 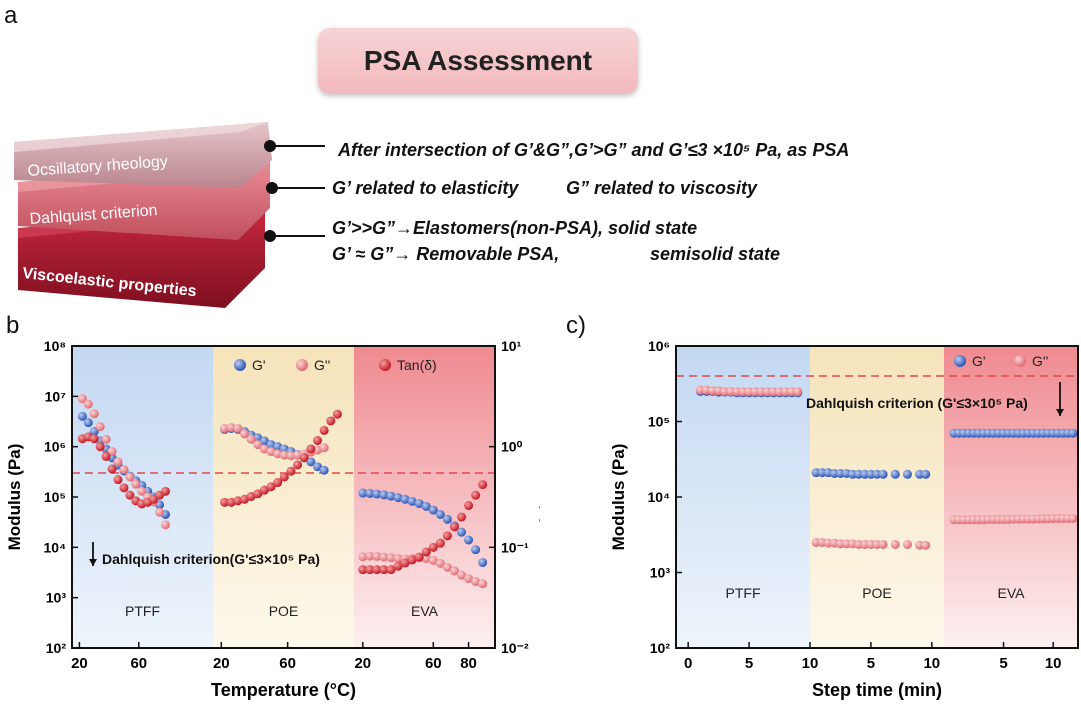 I want to click on panel-c-label: c), so click(x=576, y=325).